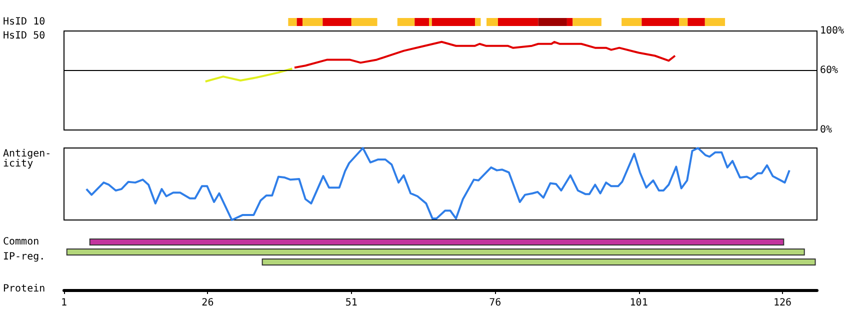  What do you see at coordinates (208, 303) in the screenshot?
I see `x-tick-label: 26` at bounding box center [208, 303].